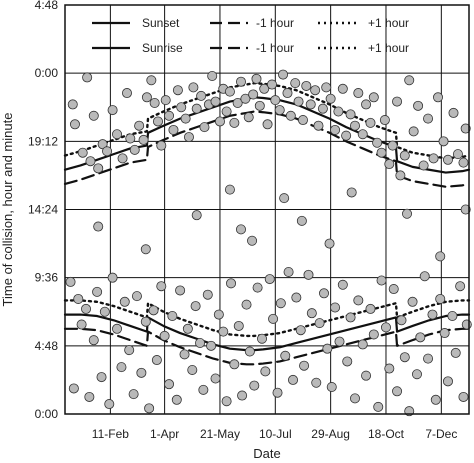  I want to click on y-tick-label: 14:24, so click(43, 210).